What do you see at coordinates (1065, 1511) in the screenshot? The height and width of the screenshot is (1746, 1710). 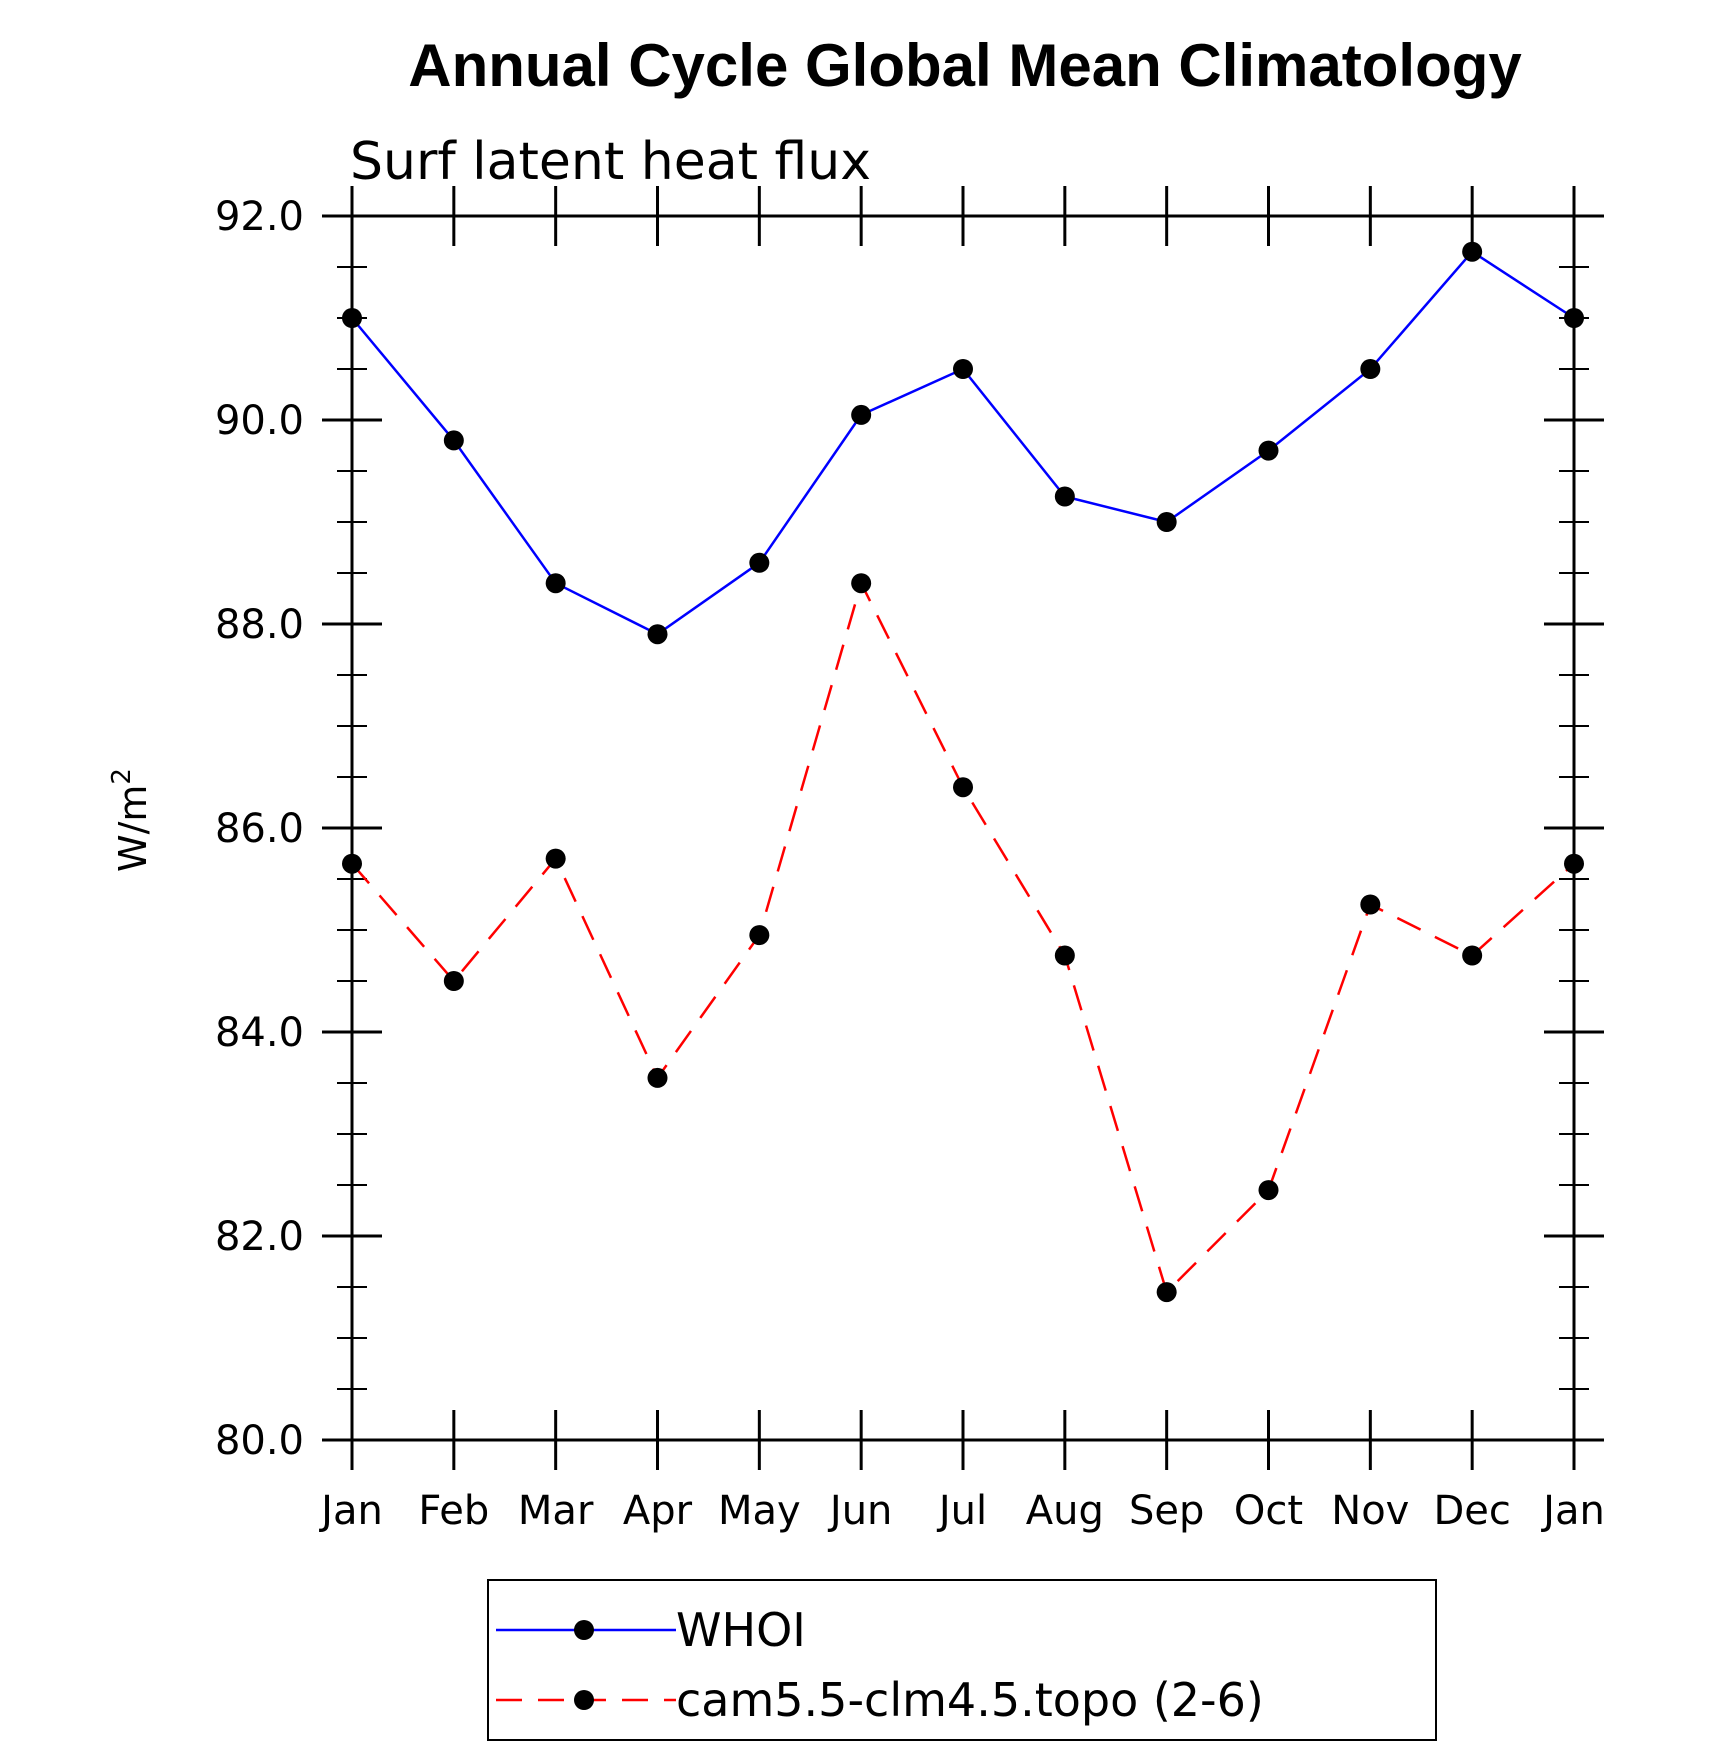 I see `x-tick-label: Aug` at bounding box center [1065, 1511].